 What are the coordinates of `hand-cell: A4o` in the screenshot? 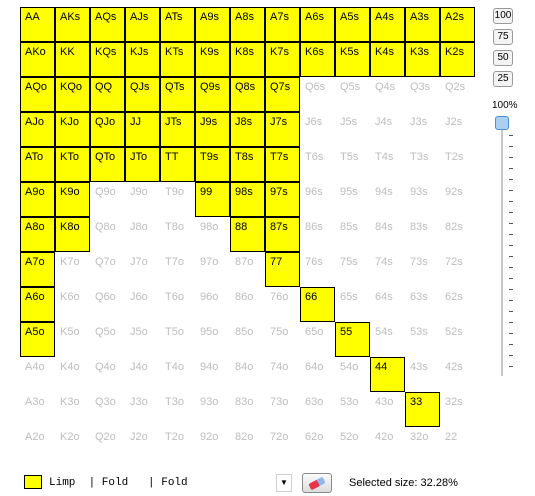 It's located at (35, 367).